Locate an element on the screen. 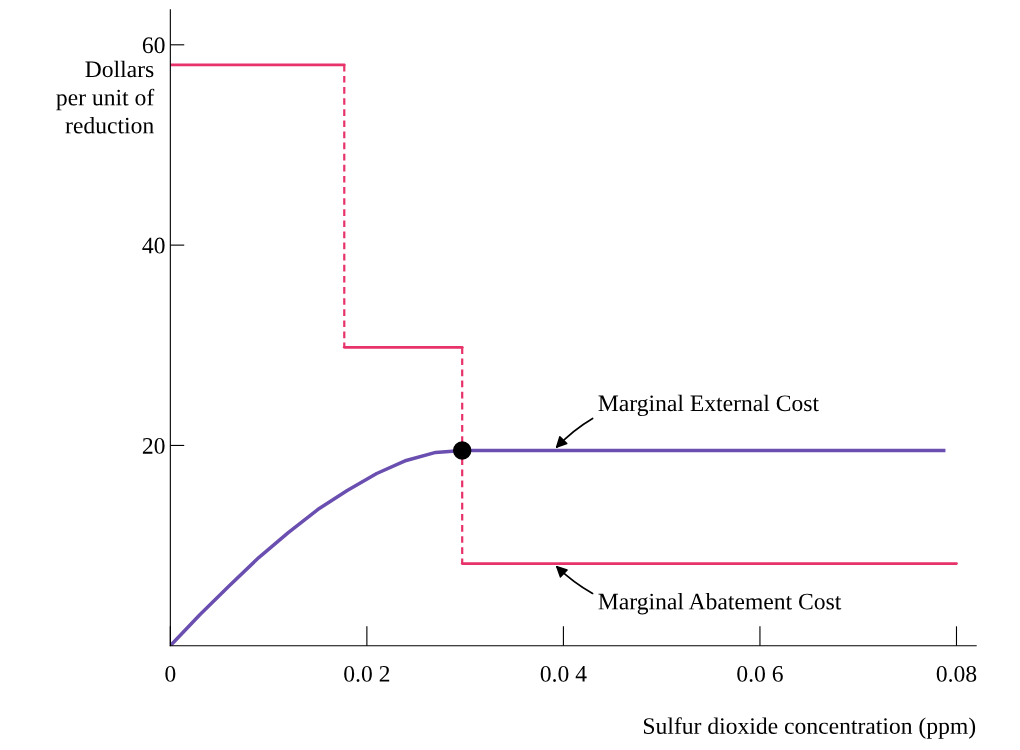 This screenshot has width=1020, height=750. x-tick-label: 0.0 6 is located at coordinates (760, 673).